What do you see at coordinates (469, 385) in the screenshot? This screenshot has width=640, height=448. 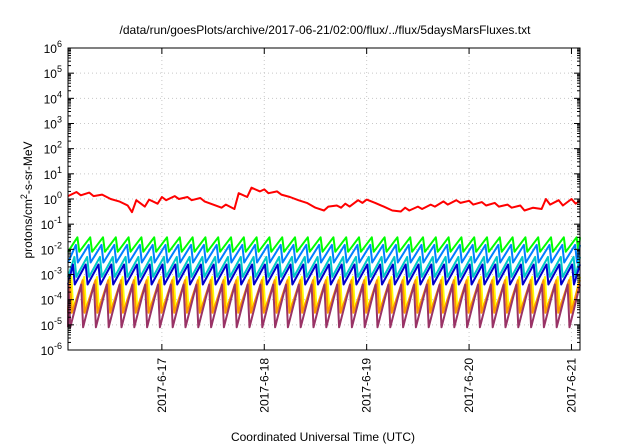 I see `x-tick-label: 2017-6-20` at bounding box center [469, 385].